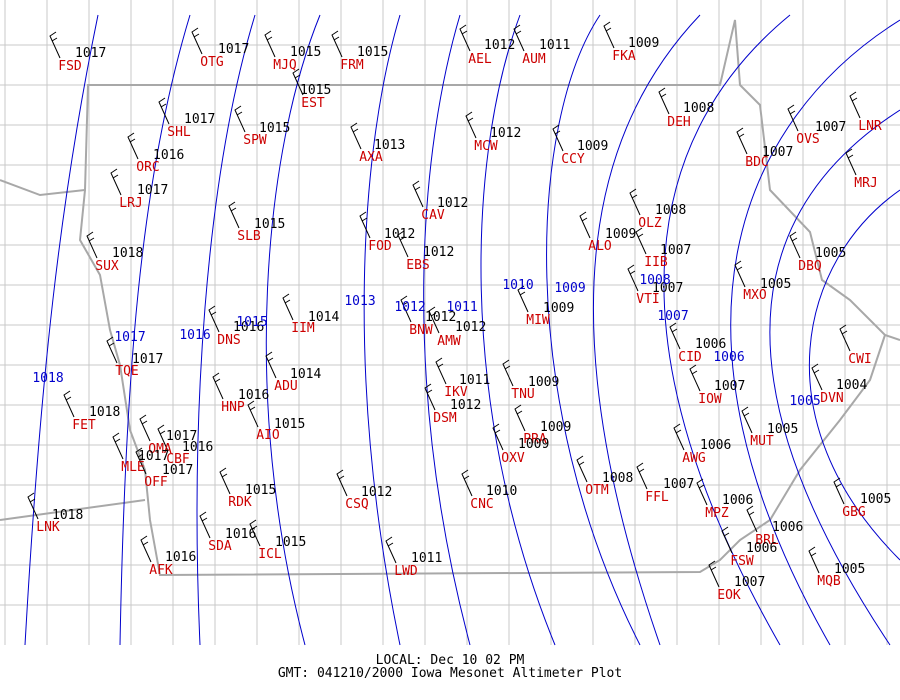 The image size is (900, 700). I want to click on station-pressure: 1006, so click(761, 548).